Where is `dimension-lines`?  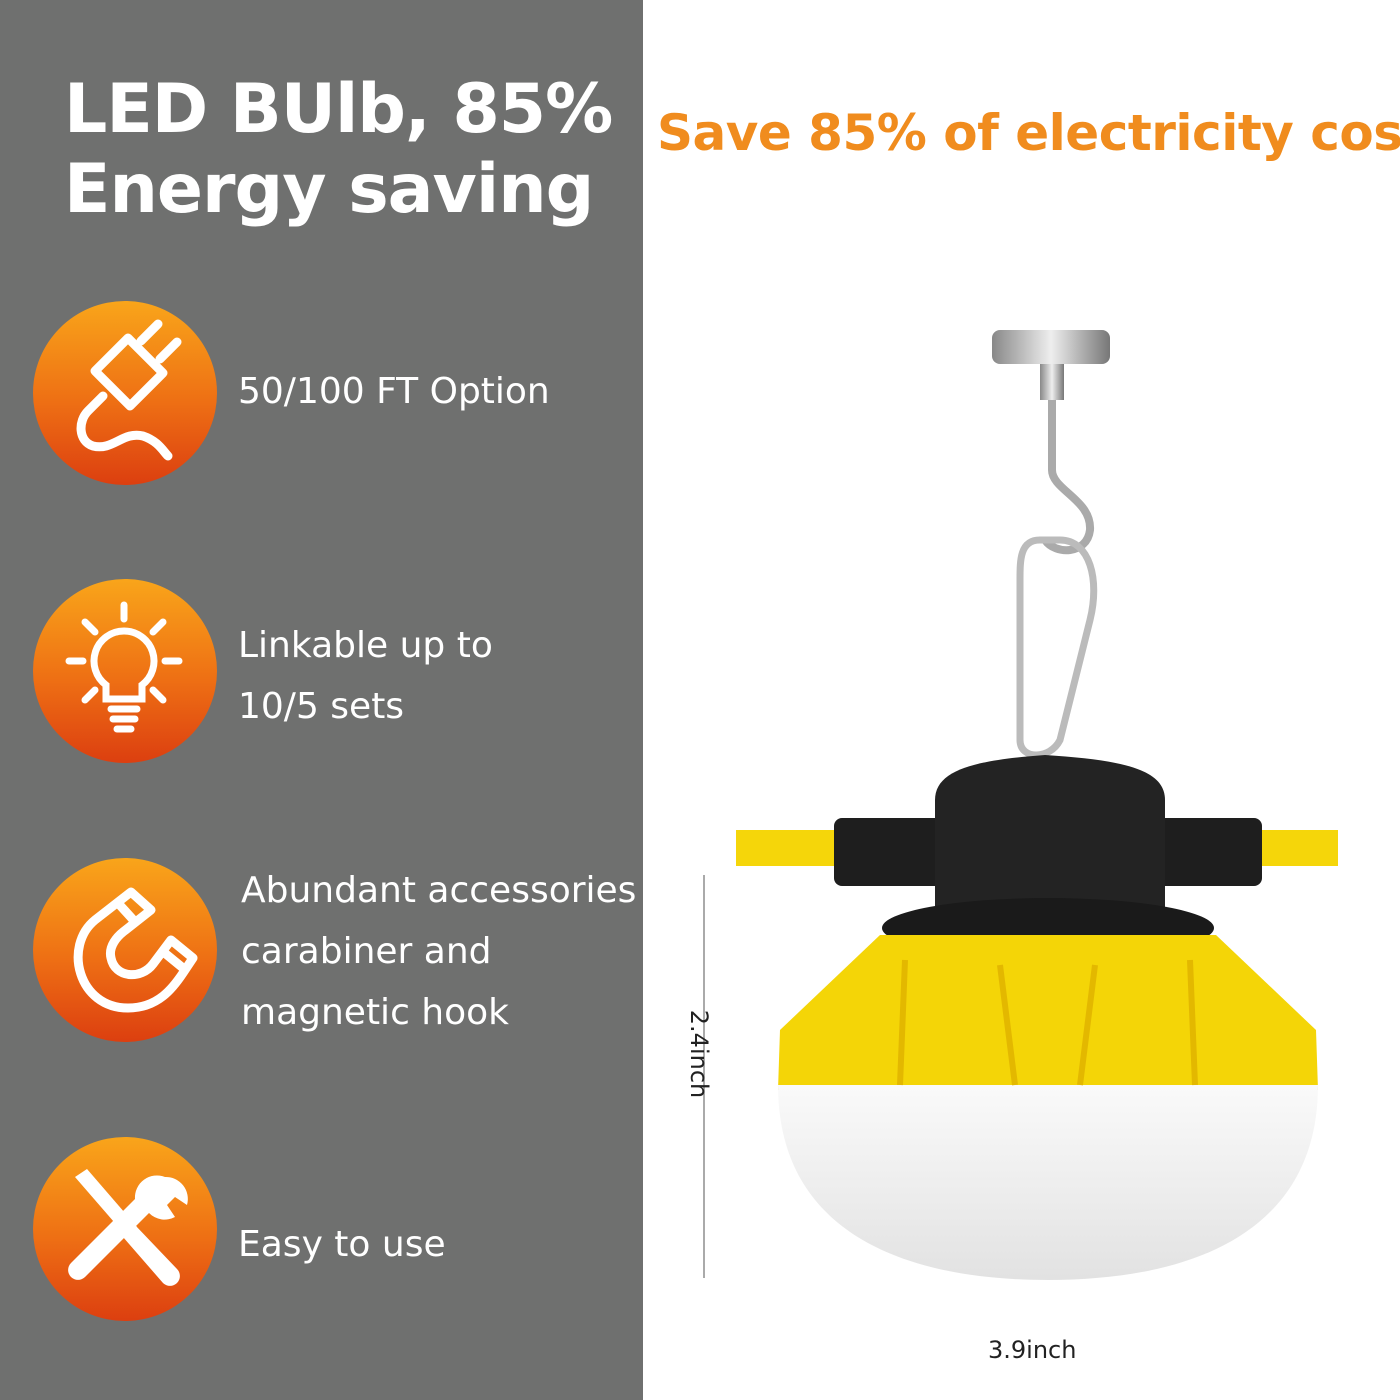 dimension-lines is located at coordinates (704, 1076).